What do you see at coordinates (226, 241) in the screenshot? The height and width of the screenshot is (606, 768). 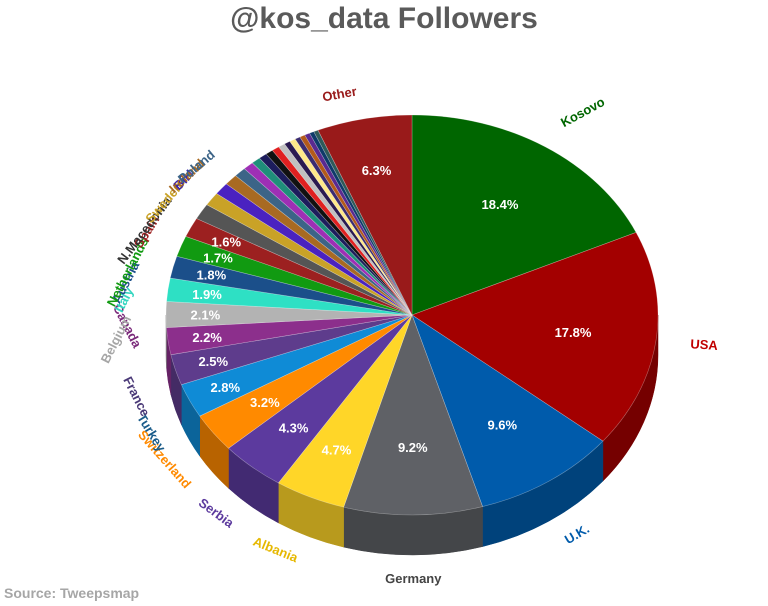 I see `value-label-spain: 1.6%` at bounding box center [226, 241].